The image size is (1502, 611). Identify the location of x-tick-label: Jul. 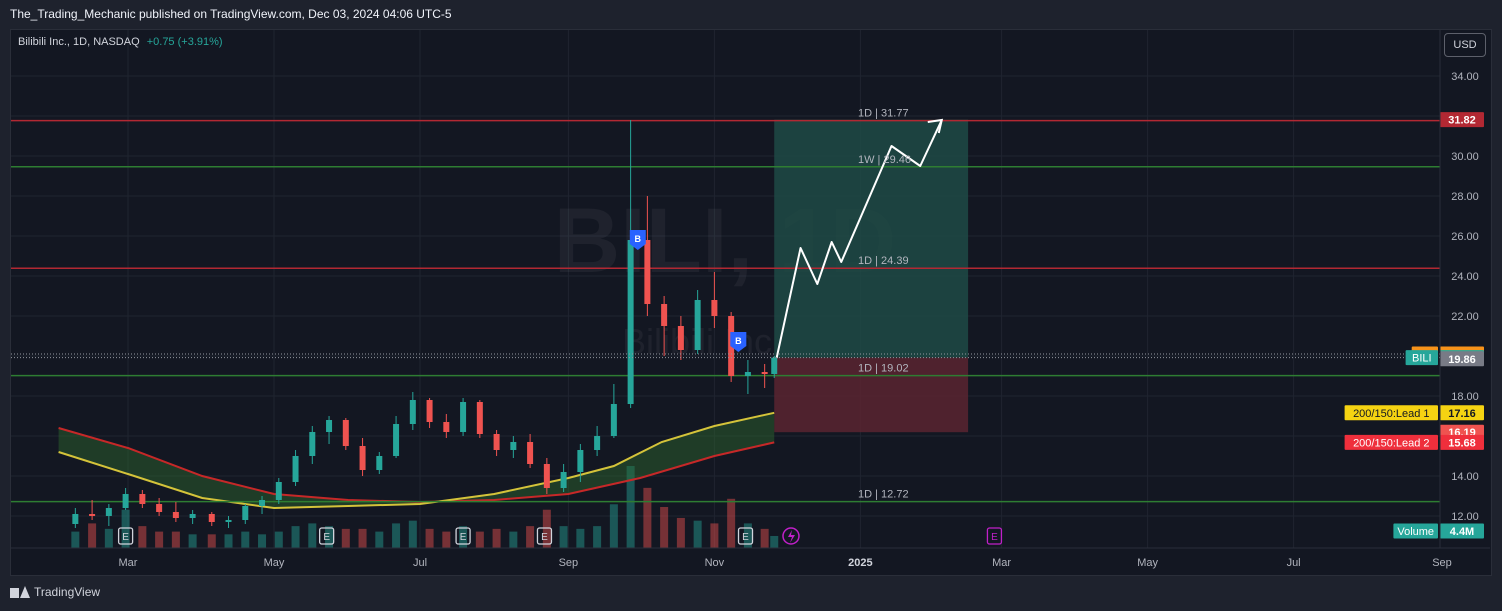
(1294, 563).